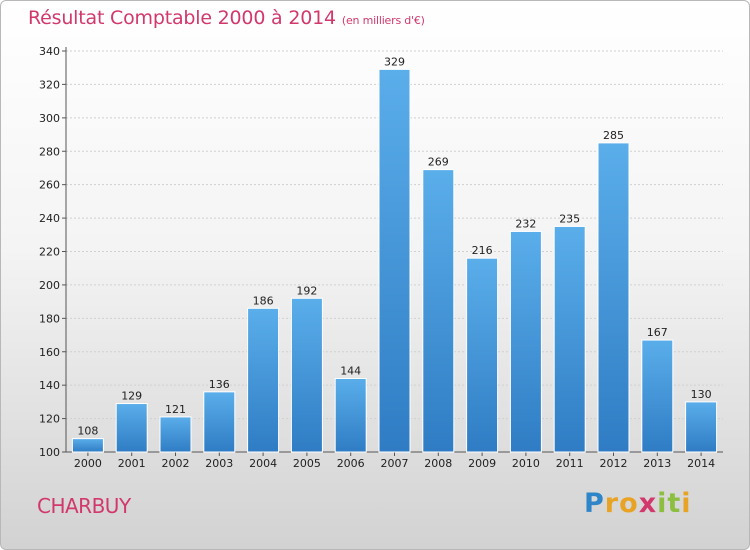 The width and height of the screenshot is (750, 550). Describe the element at coordinates (525, 223) in the screenshot. I see `data-label-2010: 232` at that location.